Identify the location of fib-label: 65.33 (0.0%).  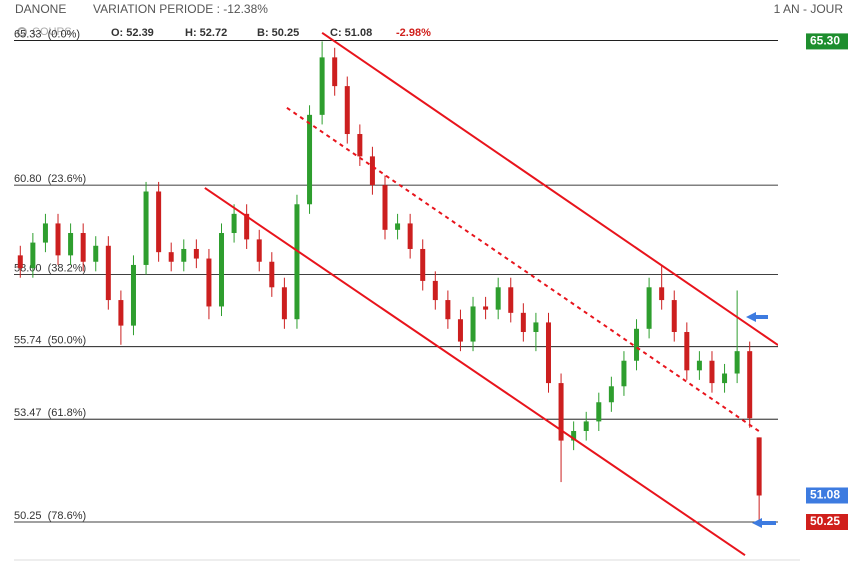
(47, 34).